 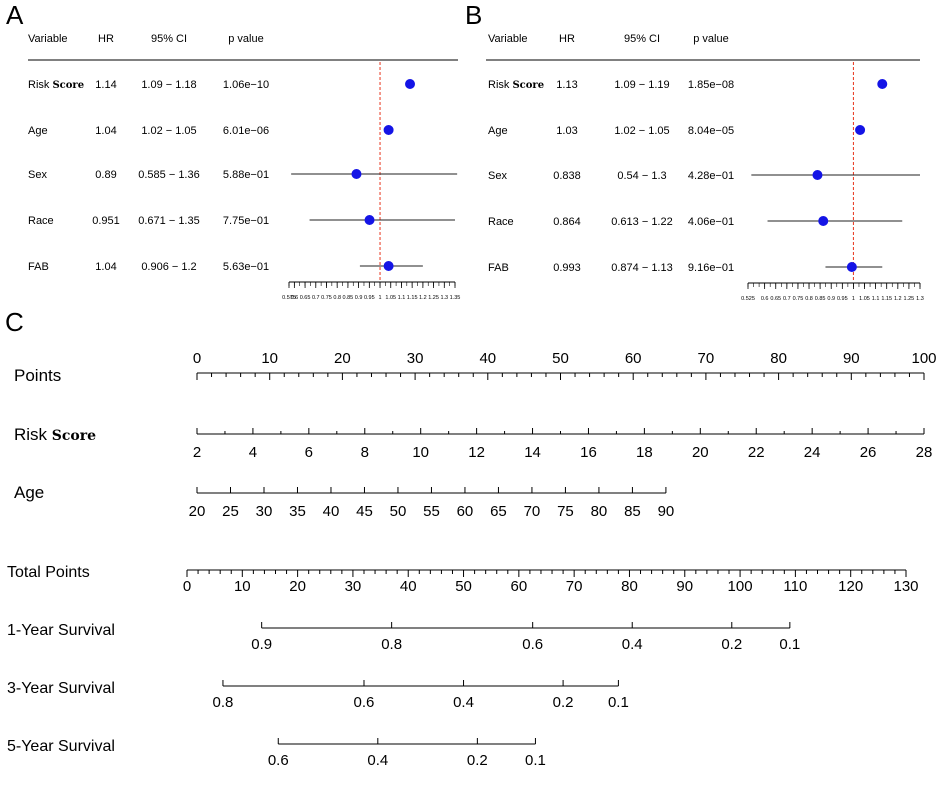 I want to click on x-axis-tick-label: 0.8, so click(x=809, y=299).